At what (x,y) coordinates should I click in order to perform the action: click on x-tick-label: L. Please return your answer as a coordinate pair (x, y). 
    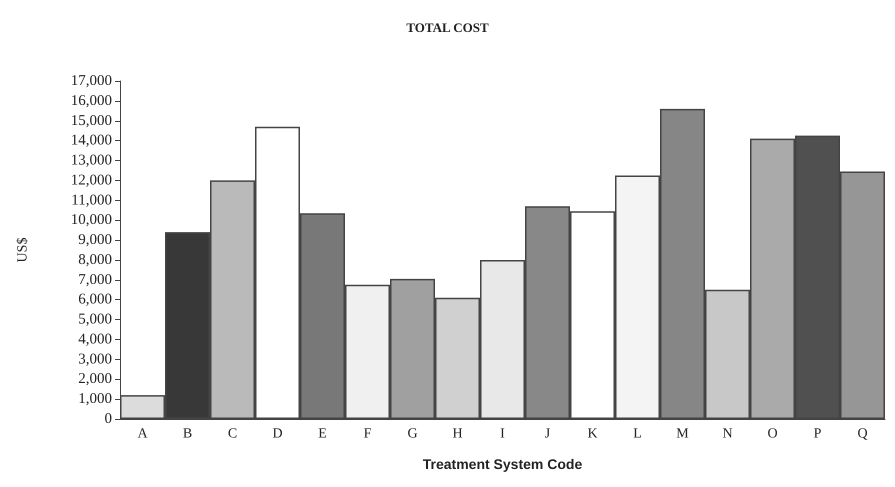
    Looking at the image, I should click on (637, 434).